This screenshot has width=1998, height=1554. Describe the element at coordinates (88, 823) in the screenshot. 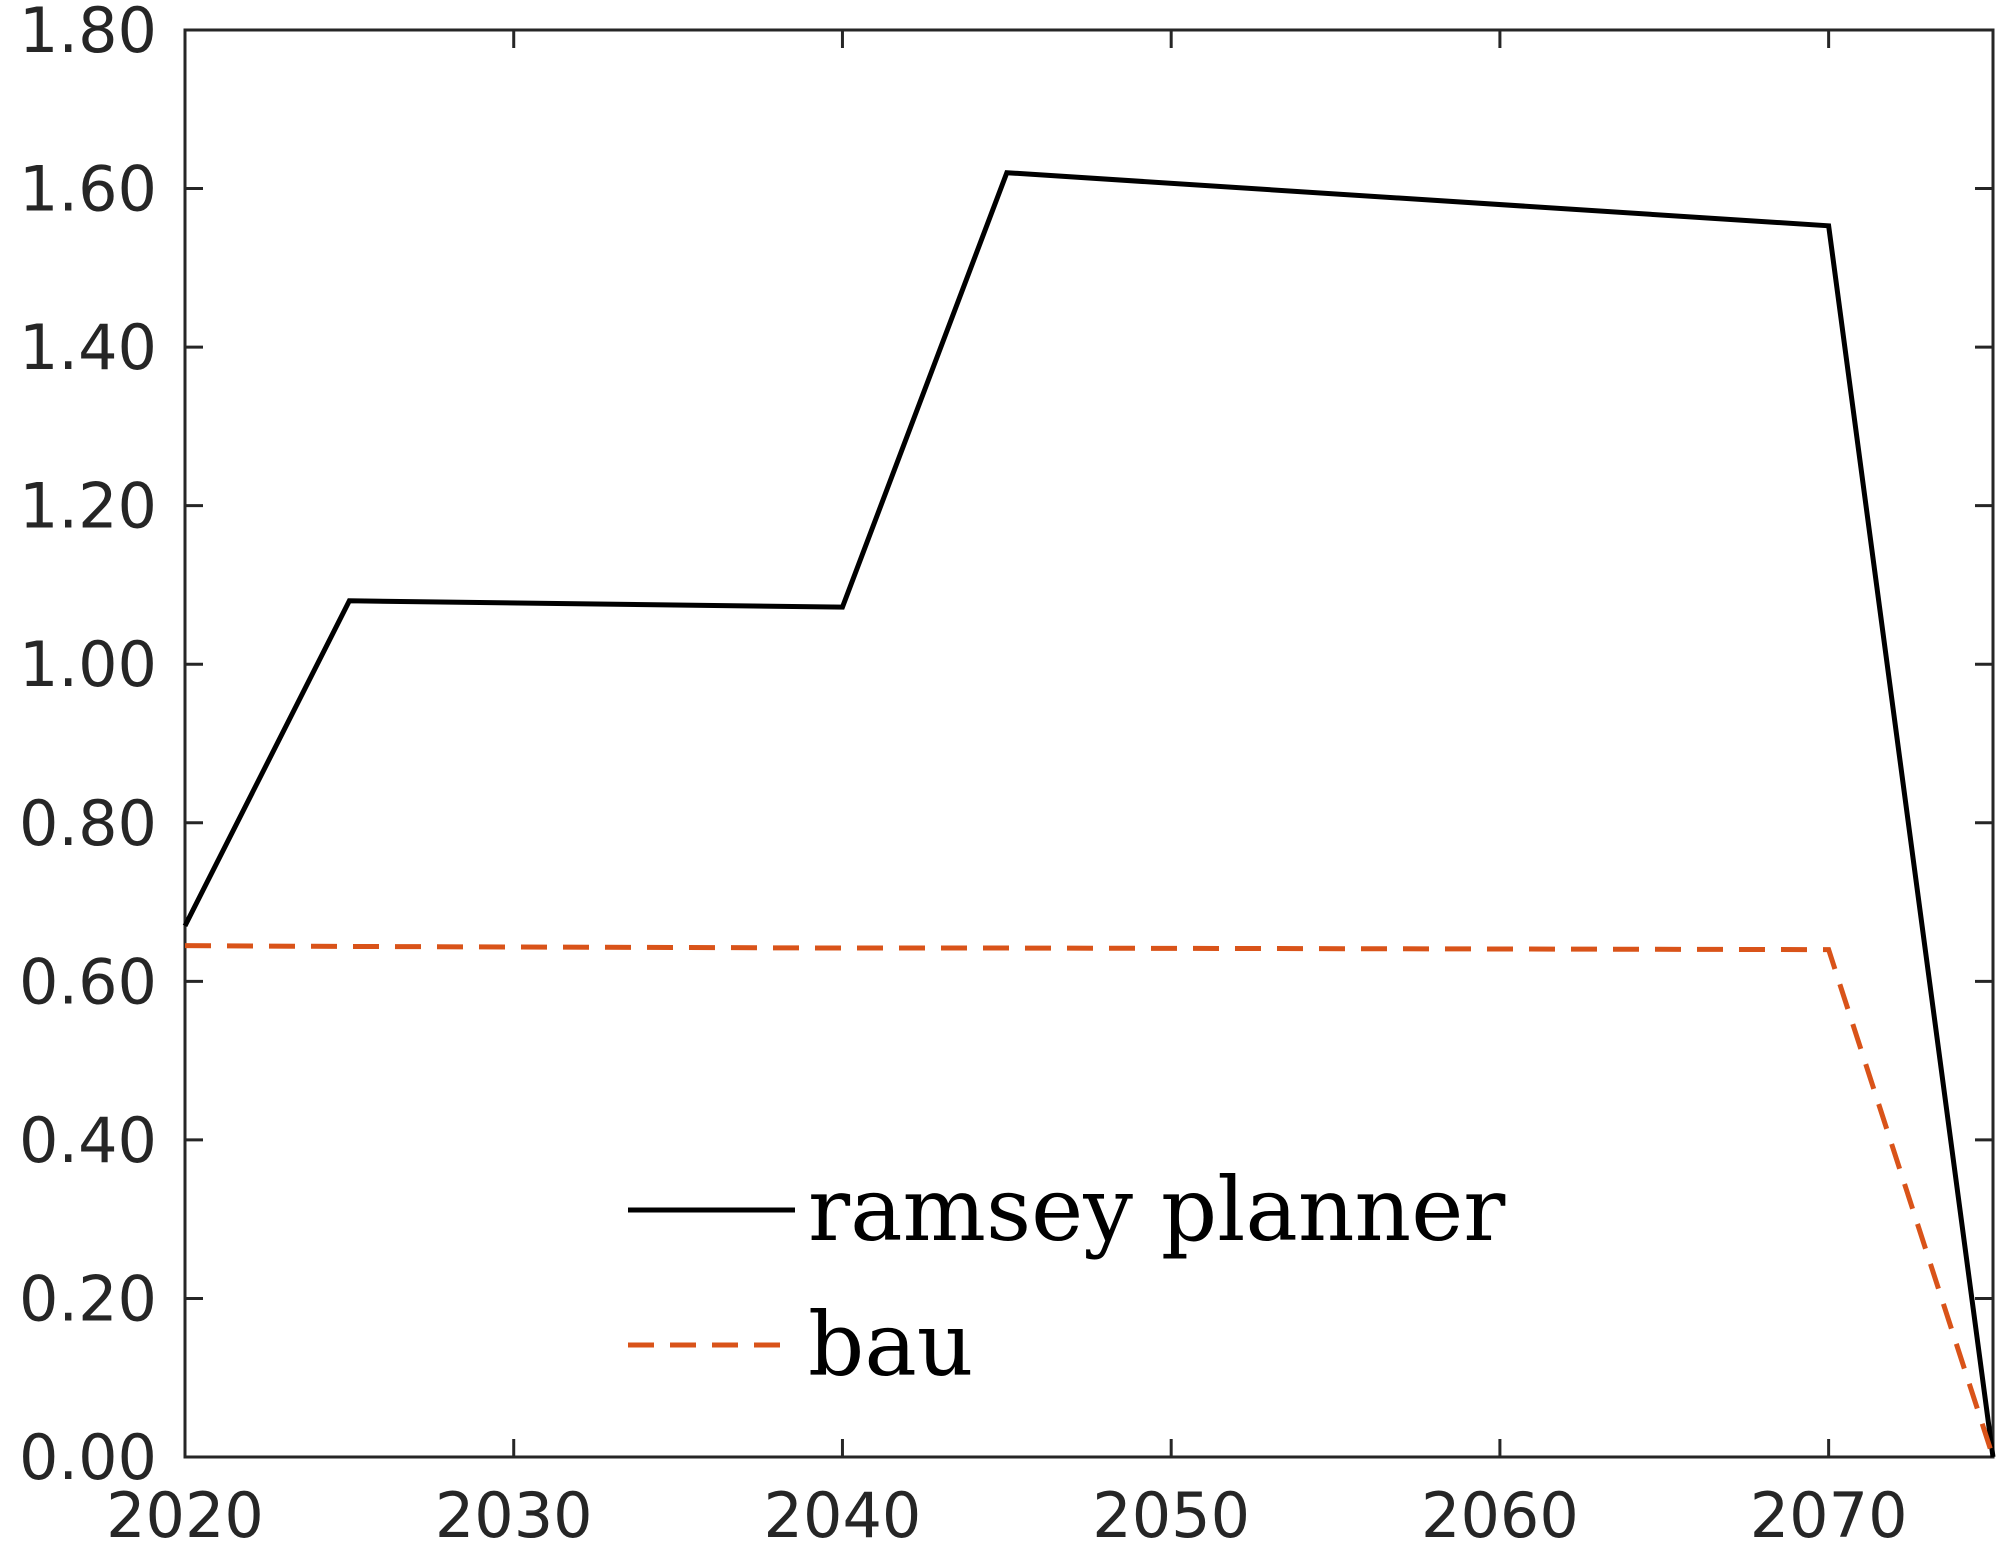

I see `y-tick-label: 0.80` at that location.